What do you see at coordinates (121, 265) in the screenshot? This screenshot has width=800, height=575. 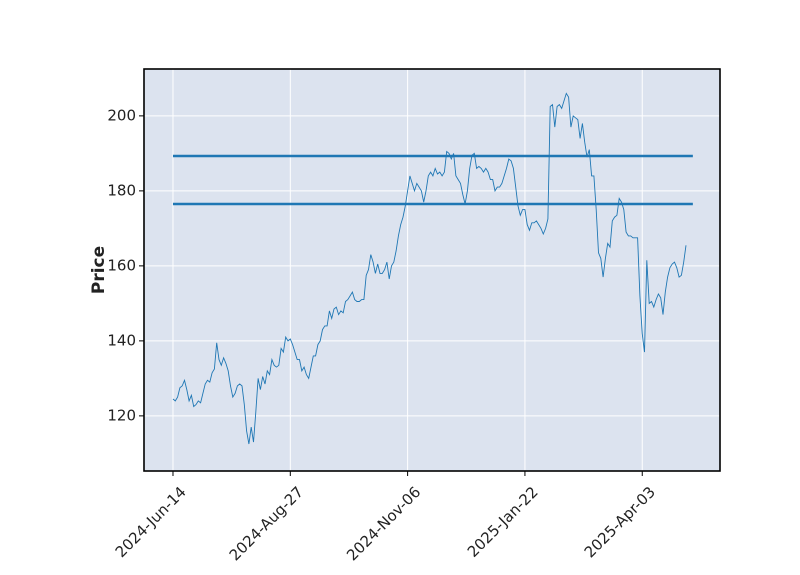 I see `y-tick-label: 160` at bounding box center [121, 265].